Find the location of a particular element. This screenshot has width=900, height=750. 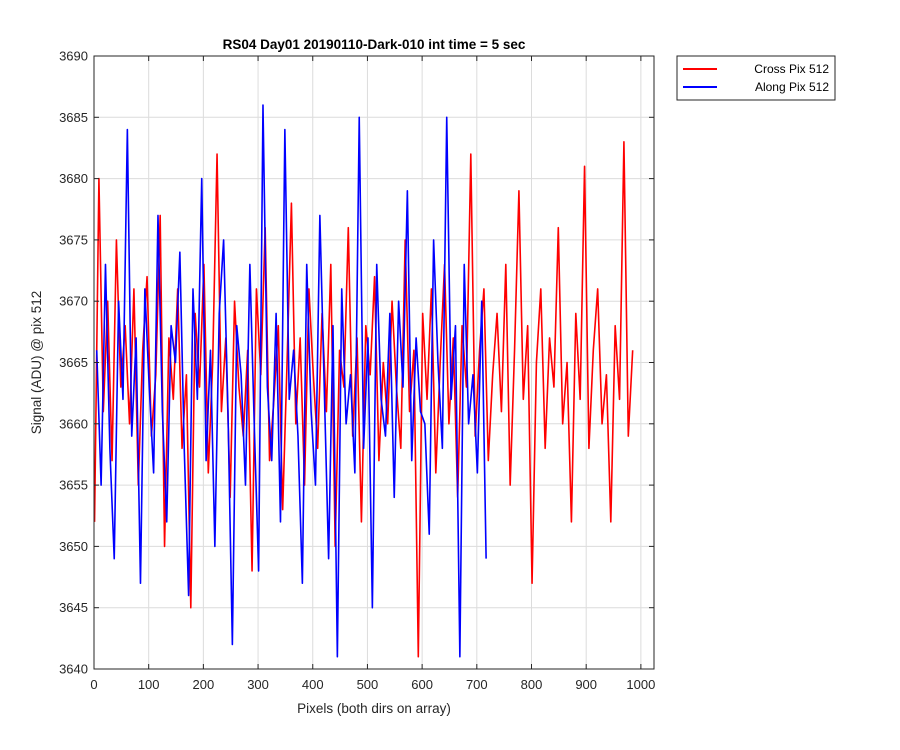

y-tick-label: 3675 is located at coordinates (73, 239).